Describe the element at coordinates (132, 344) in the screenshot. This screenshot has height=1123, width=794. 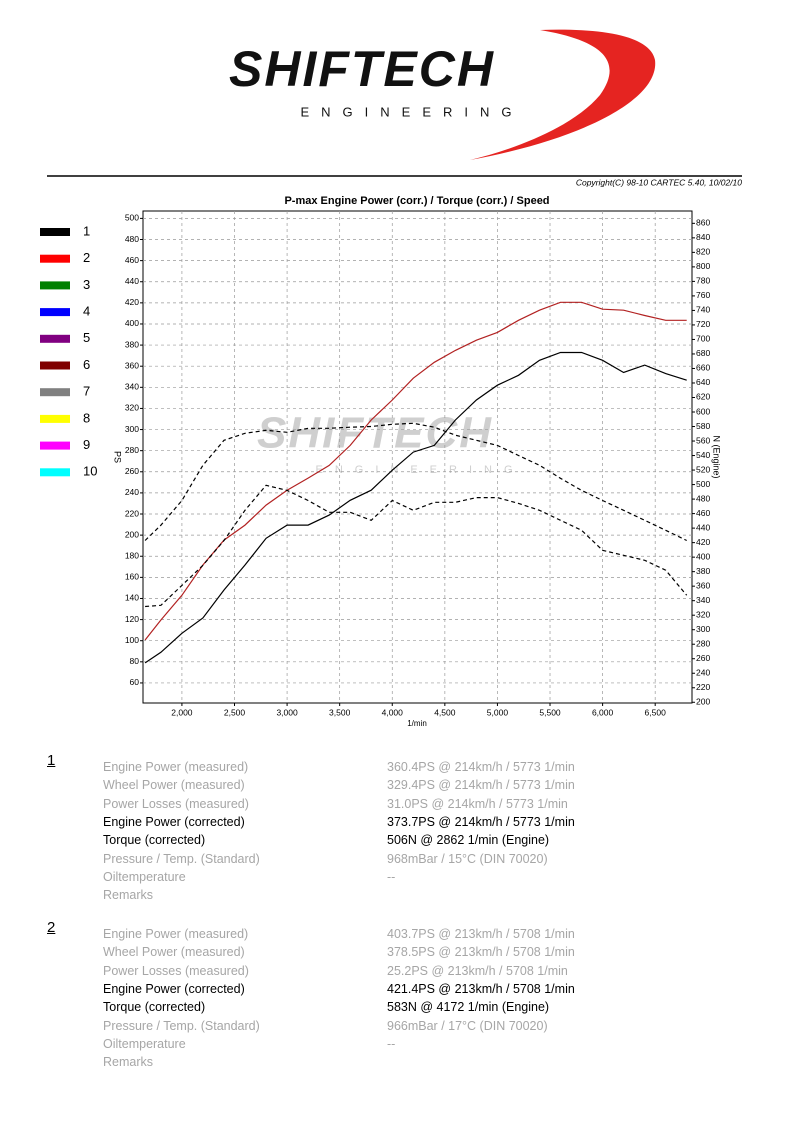
I see `y-tick-label: 380` at that location.